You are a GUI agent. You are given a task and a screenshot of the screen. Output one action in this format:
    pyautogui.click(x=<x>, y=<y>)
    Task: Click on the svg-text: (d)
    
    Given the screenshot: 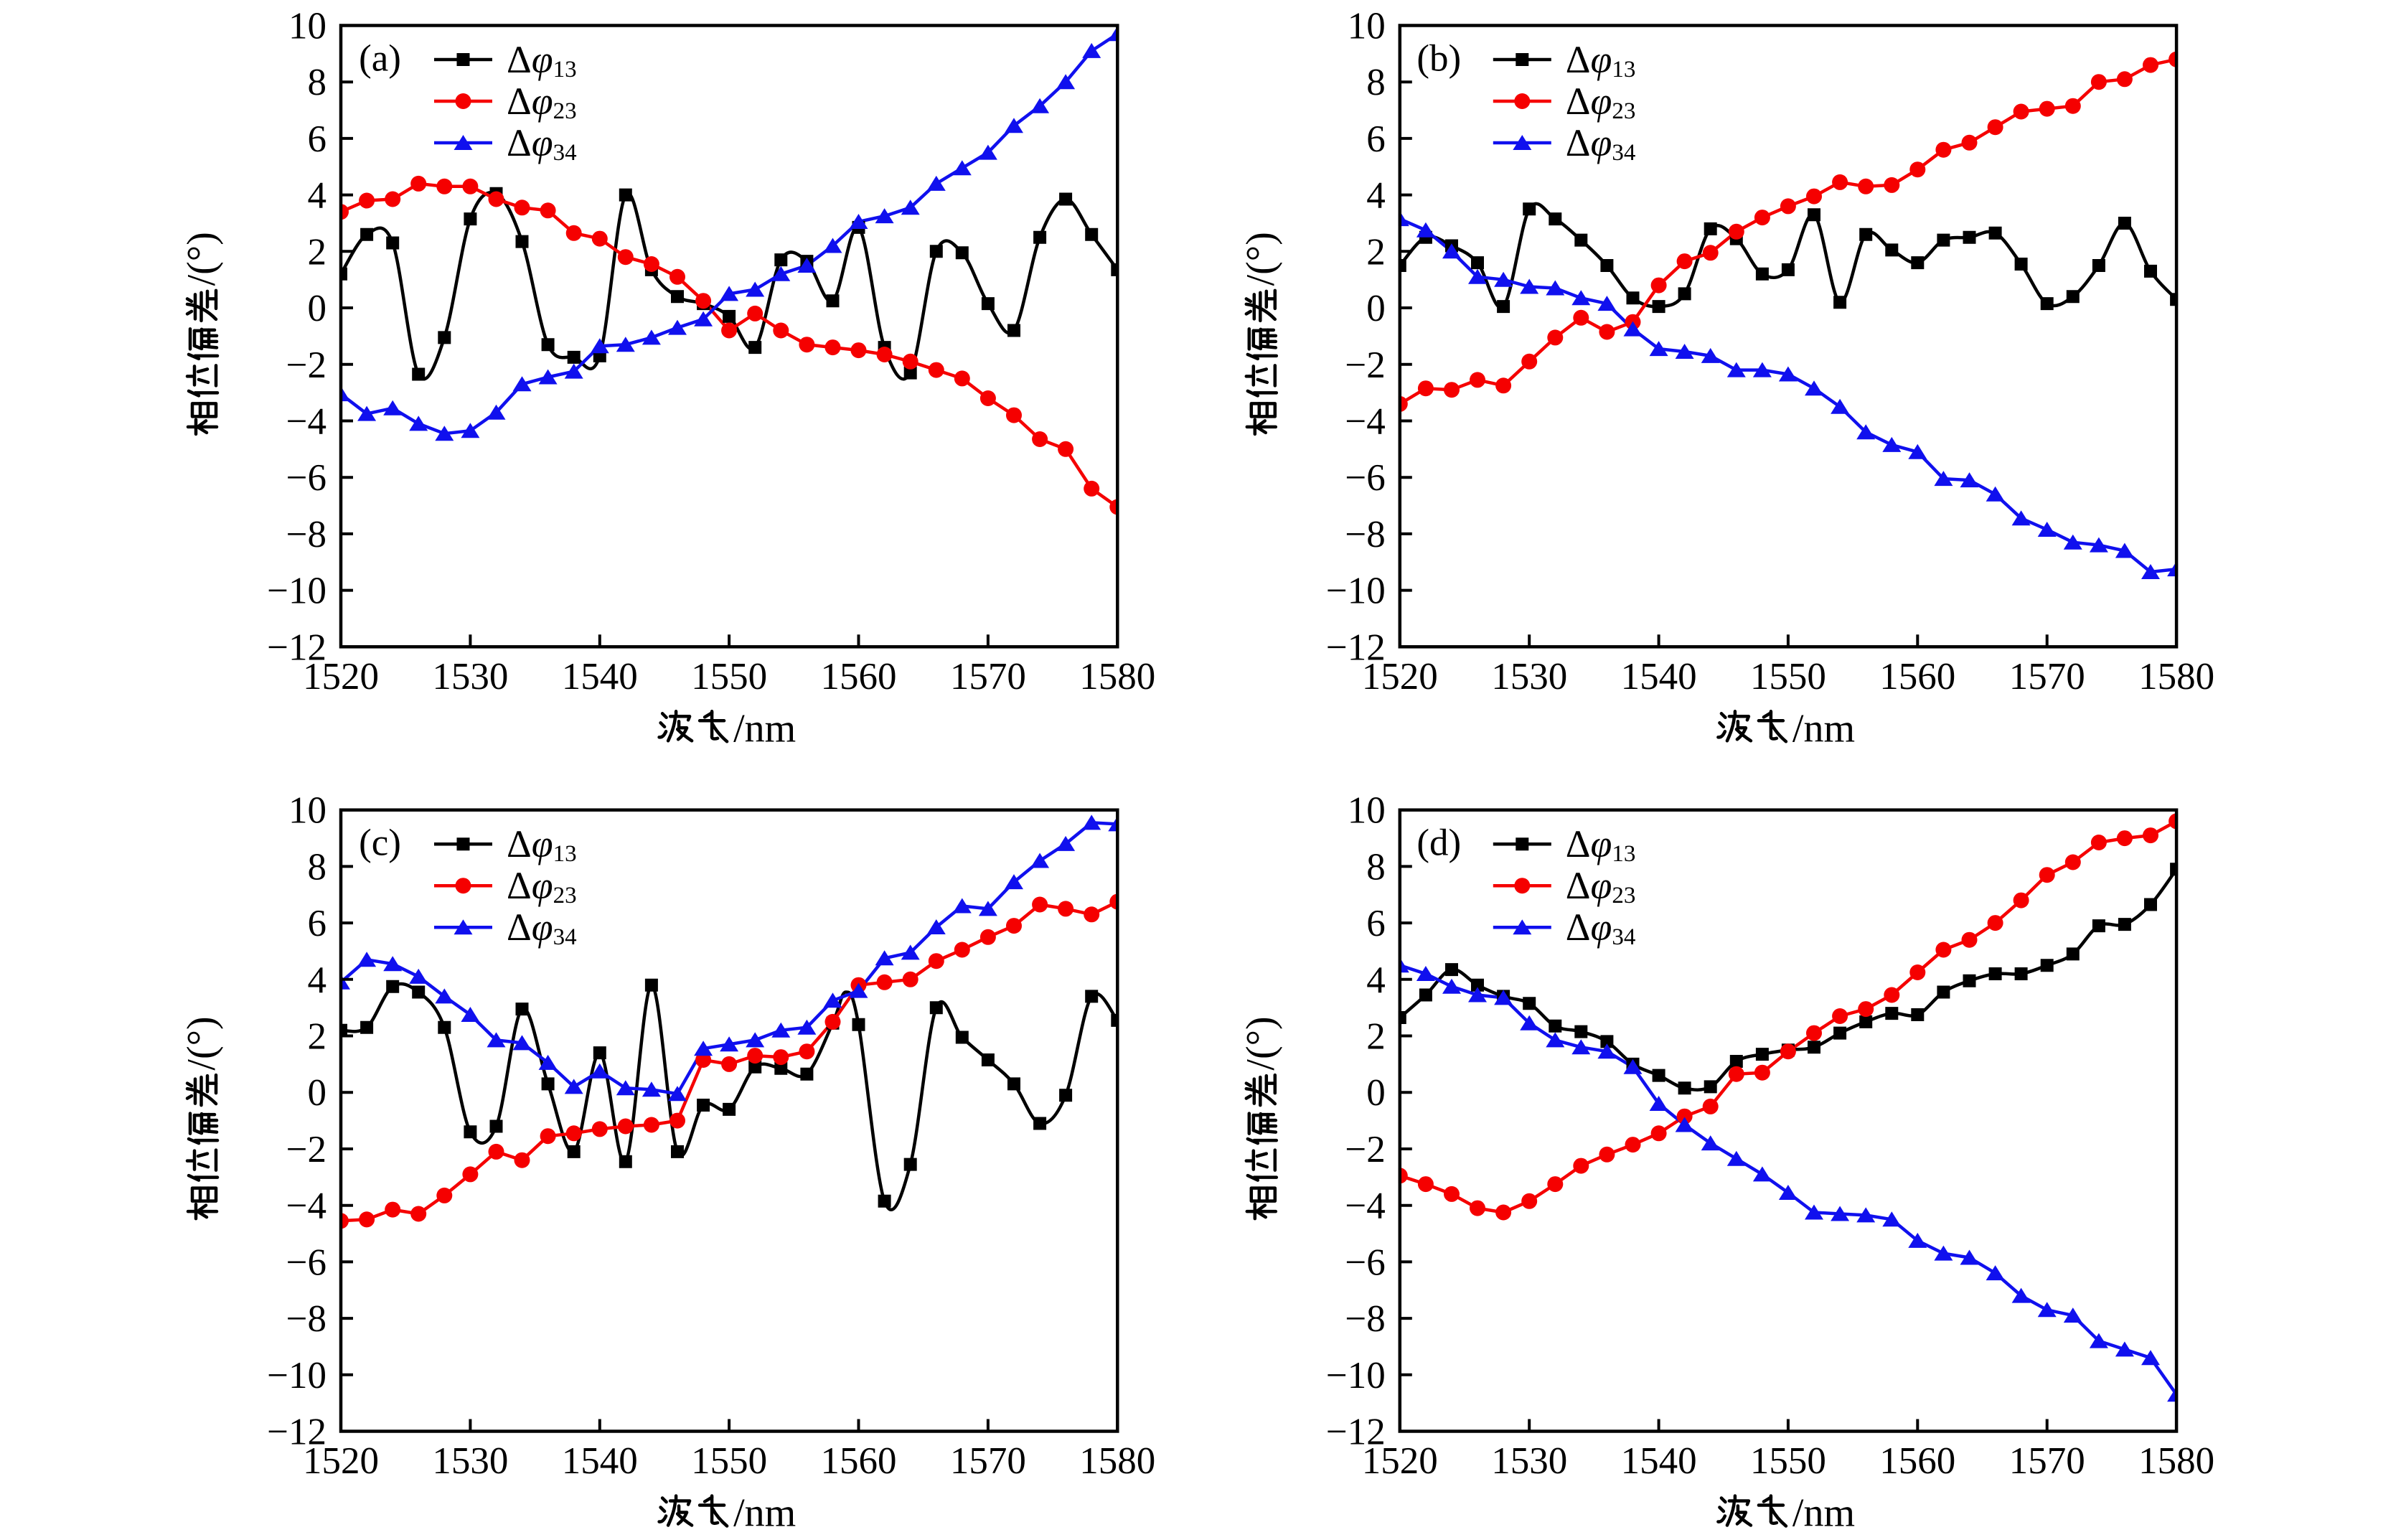 What is the action you would take?
    pyautogui.click(x=1438, y=843)
    